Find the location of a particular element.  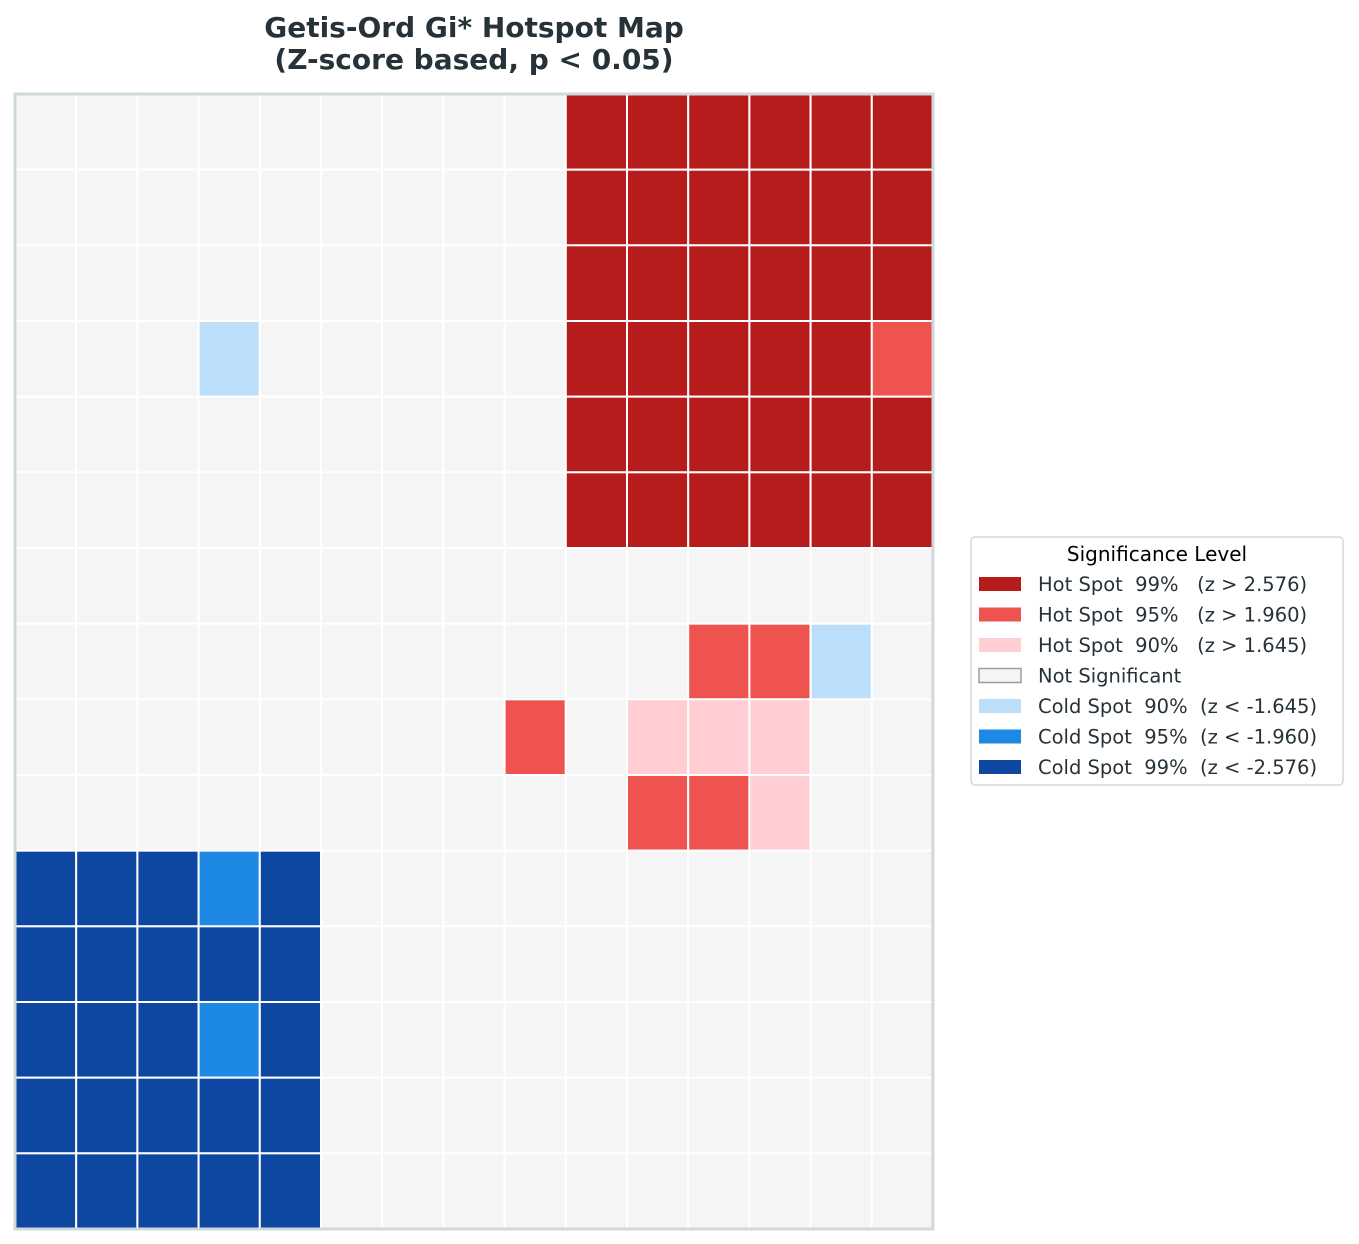

heatmap-cell-r7-c10 is located at coordinates (658, 661).